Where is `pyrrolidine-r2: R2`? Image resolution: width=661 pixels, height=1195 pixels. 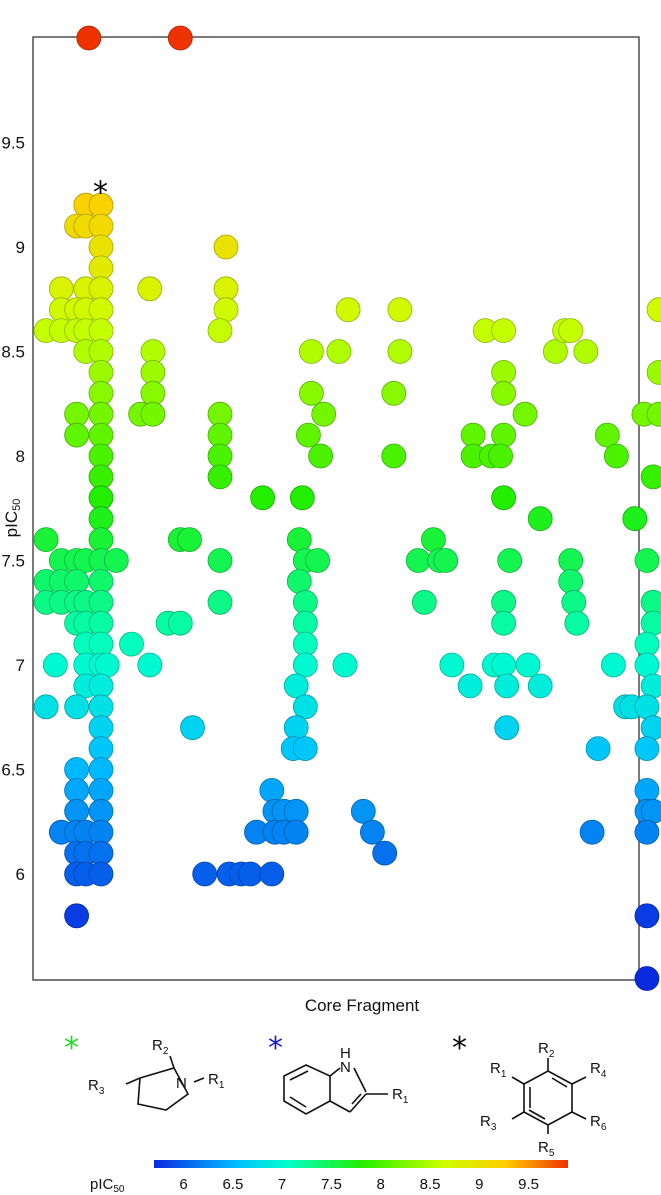 pyrrolidine-r2: R2 is located at coordinates (160, 1047).